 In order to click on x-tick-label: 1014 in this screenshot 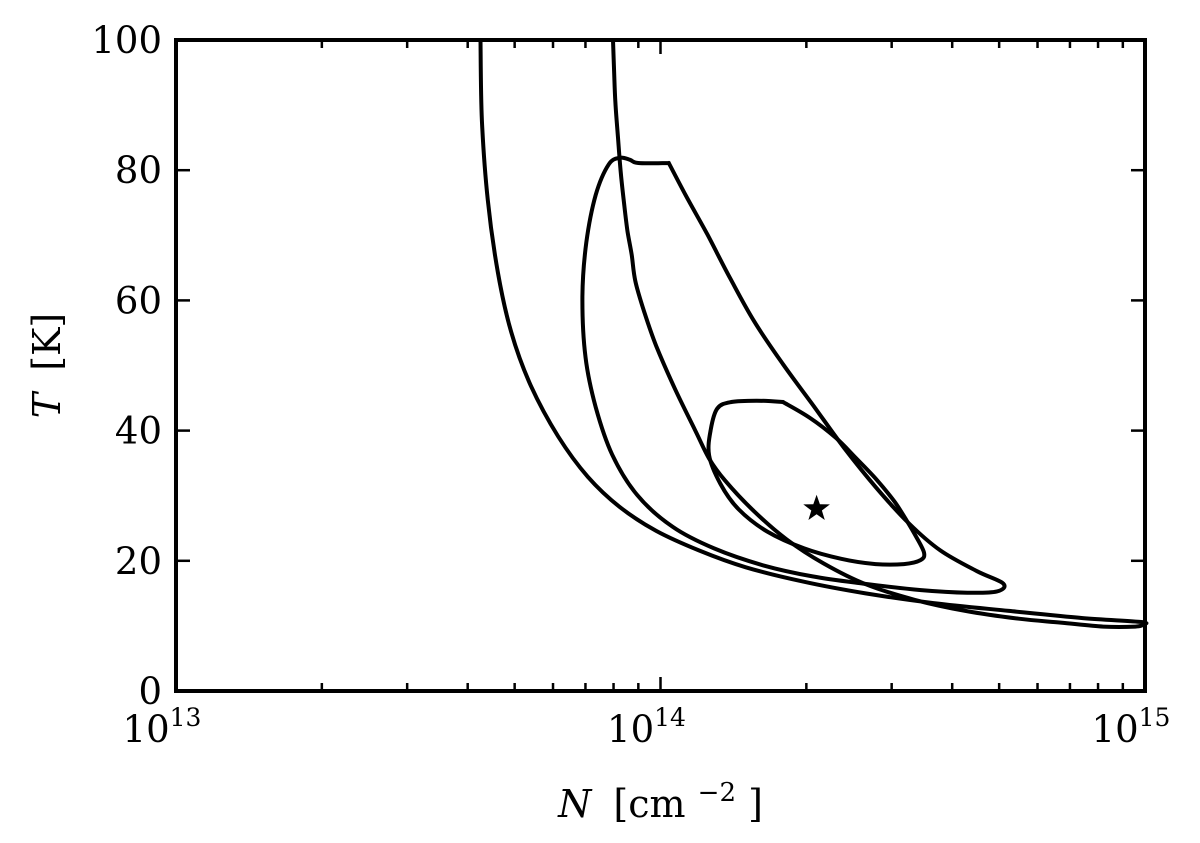, I will do `click(646, 727)`.